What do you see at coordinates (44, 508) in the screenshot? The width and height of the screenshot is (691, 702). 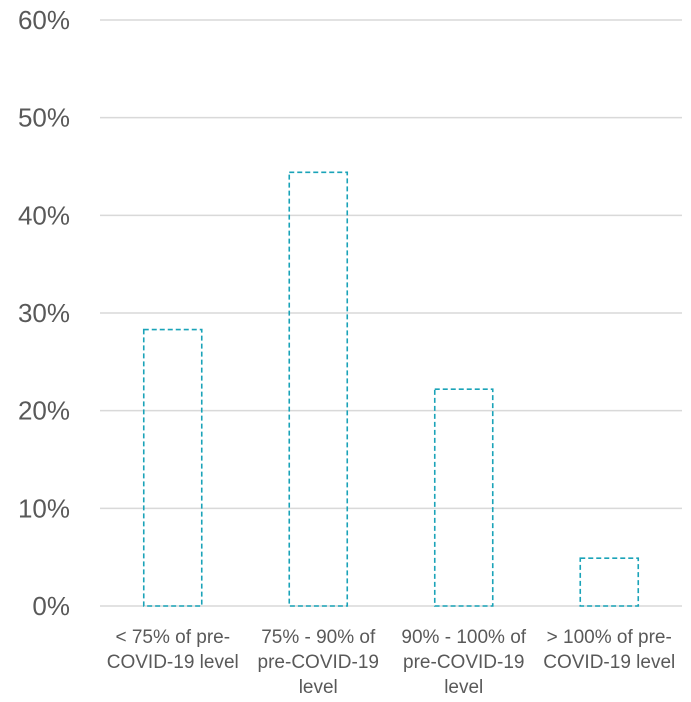 I see `y-tick-label: 10%` at bounding box center [44, 508].